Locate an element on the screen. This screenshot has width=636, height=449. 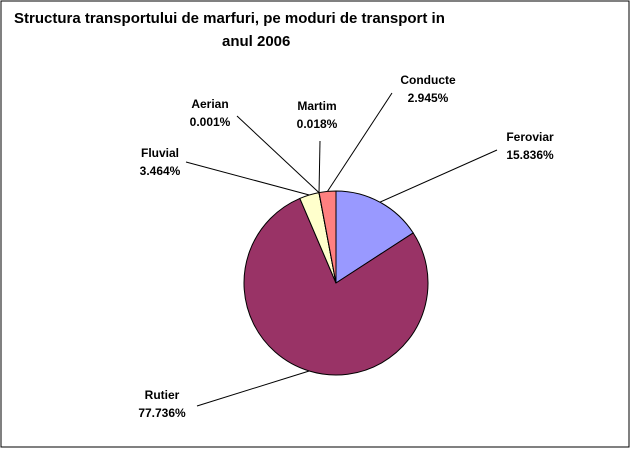
slice-label-value-feroviar: 15.836% is located at coordinates (530, 155).